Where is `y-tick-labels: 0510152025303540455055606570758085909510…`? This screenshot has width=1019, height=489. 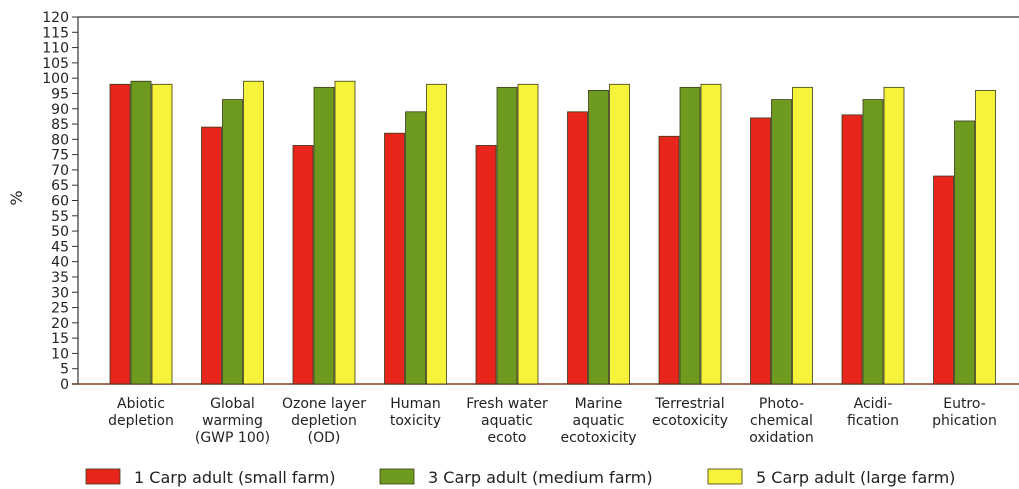 y-tick-labels: 0510152025303540455055606570758085909510… is located at coordinates (60, 201).